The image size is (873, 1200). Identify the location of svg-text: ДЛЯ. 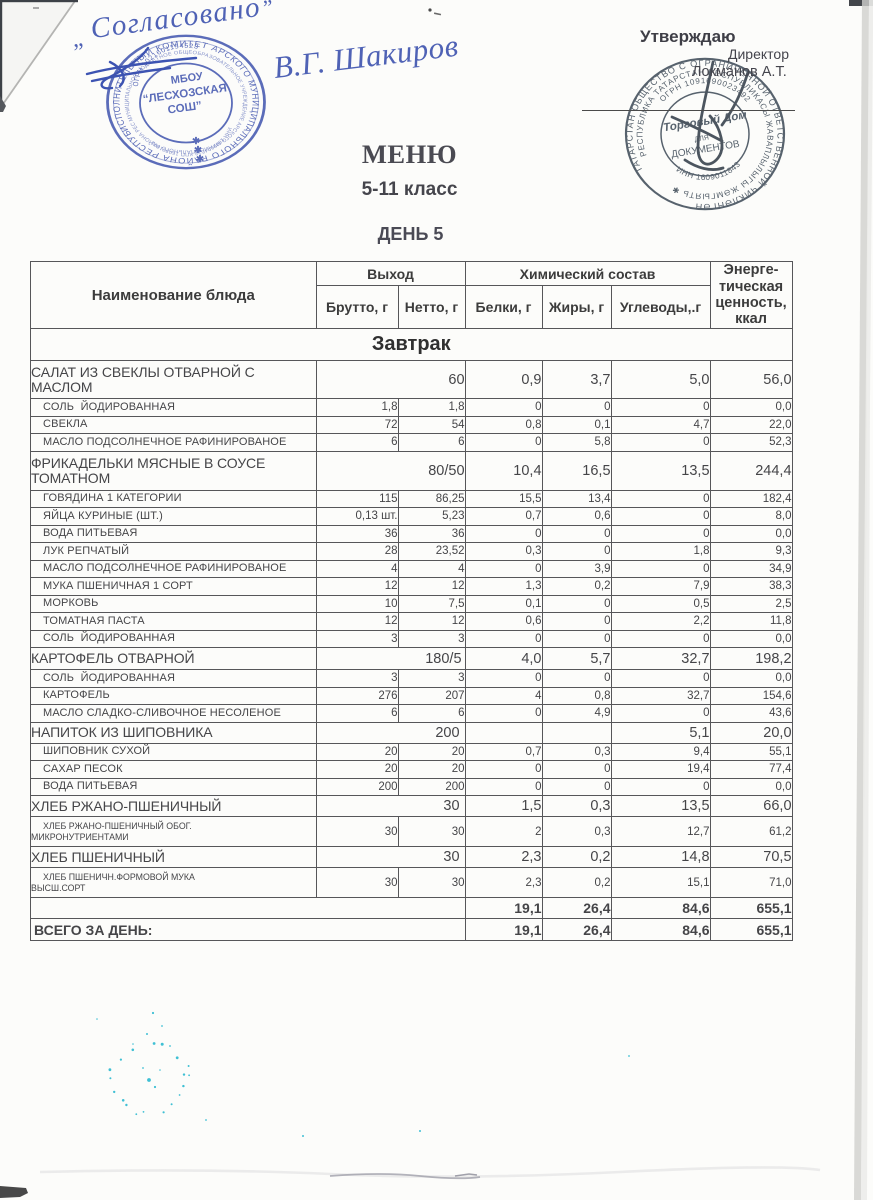
(701, 138).